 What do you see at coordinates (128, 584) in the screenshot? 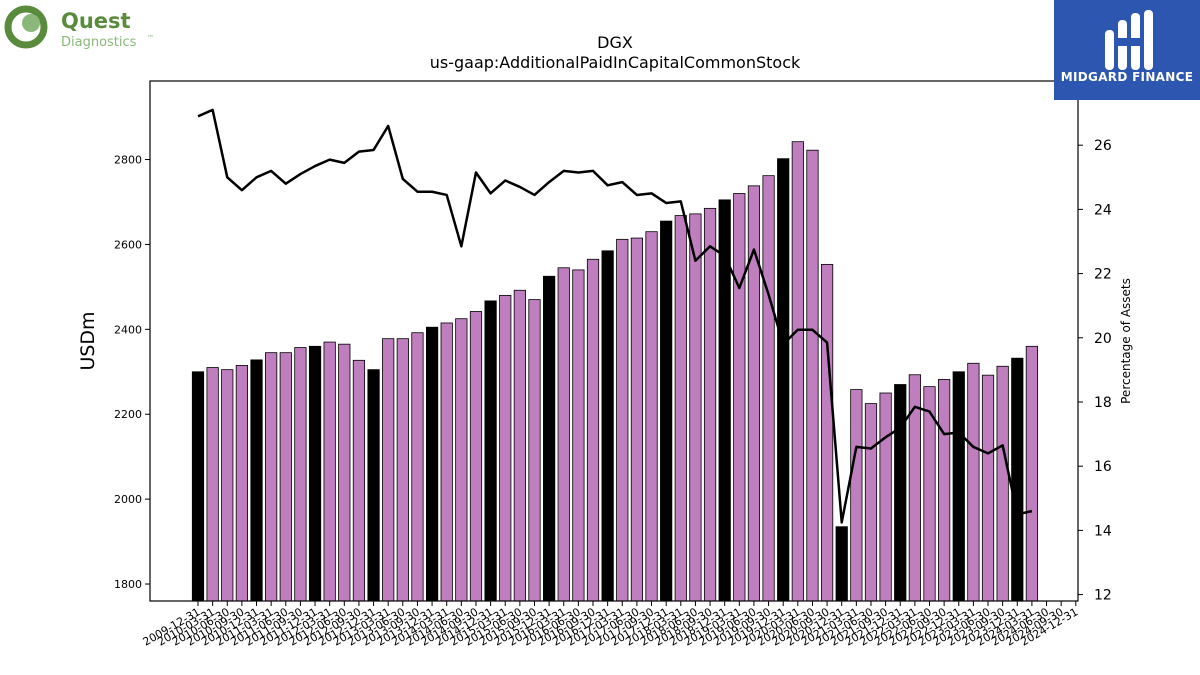
I see `y-tick-label: 1800` at bounding box center [128, 584].